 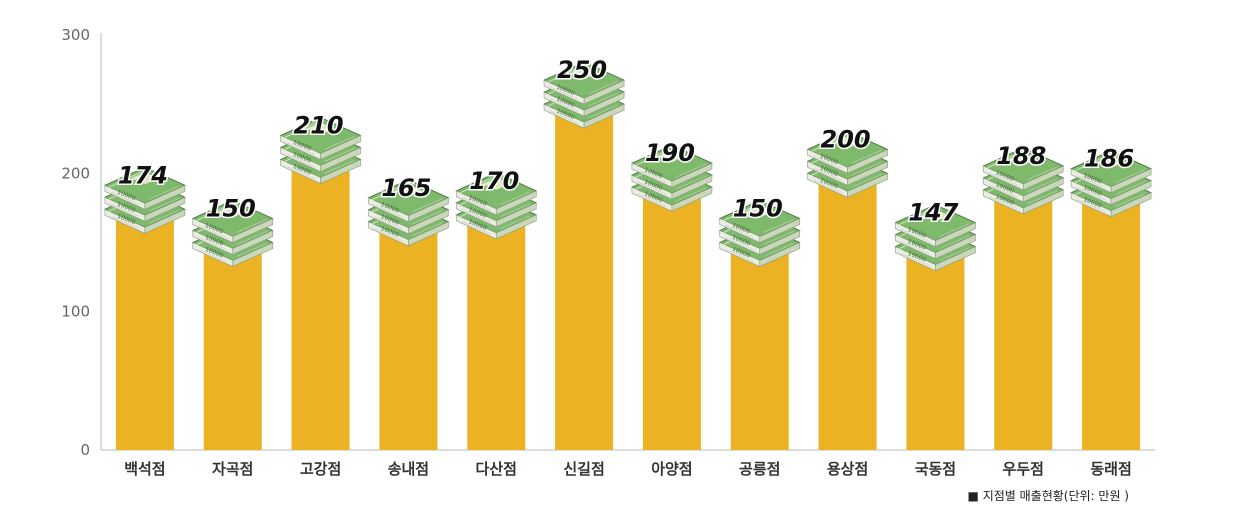 I want to click on category-labels: 백석점 자곡점 고강점 송내점 다산점 신길점 아양점 공릉점 용상점 국동점 우두점 동래점, so click(x=628, y=469).